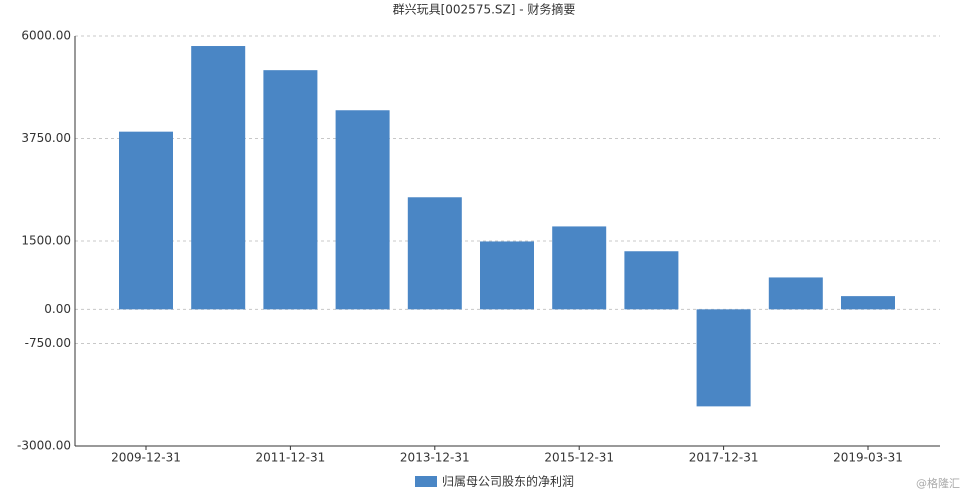 Image resolution: width=969 pixels, height=504 pixels. Describe the element at coordinates (46, 241) in the screenshot. I see `y-tick-label: 1500.00` at that location.